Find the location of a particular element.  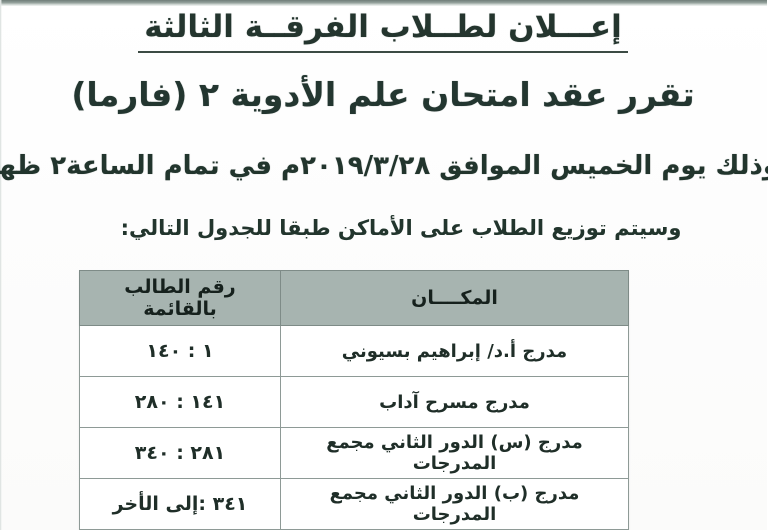

table-row: مدرج مسرح آداب ١٤١ : ٢٨٠ is located at coordinates (355, 402).